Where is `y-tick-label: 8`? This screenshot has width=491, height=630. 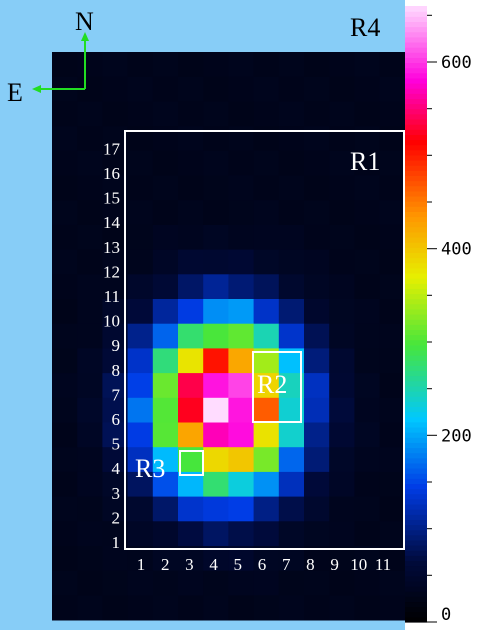
y-tick-label: 8 is located at coordinates (116, 370).